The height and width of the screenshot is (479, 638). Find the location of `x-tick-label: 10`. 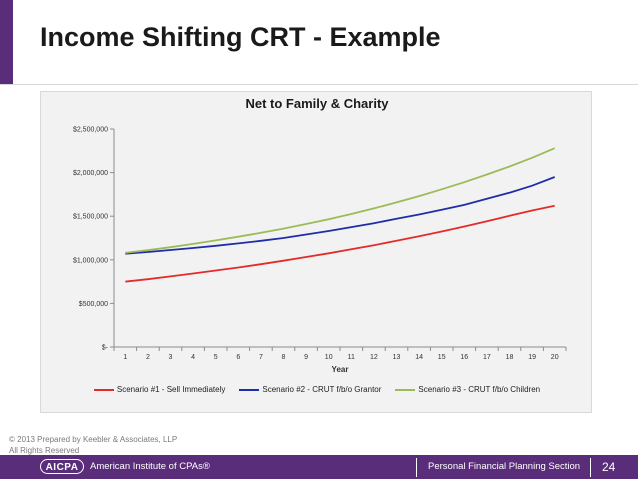

x-tick-label: 10 is located at coordinates (329, 357).